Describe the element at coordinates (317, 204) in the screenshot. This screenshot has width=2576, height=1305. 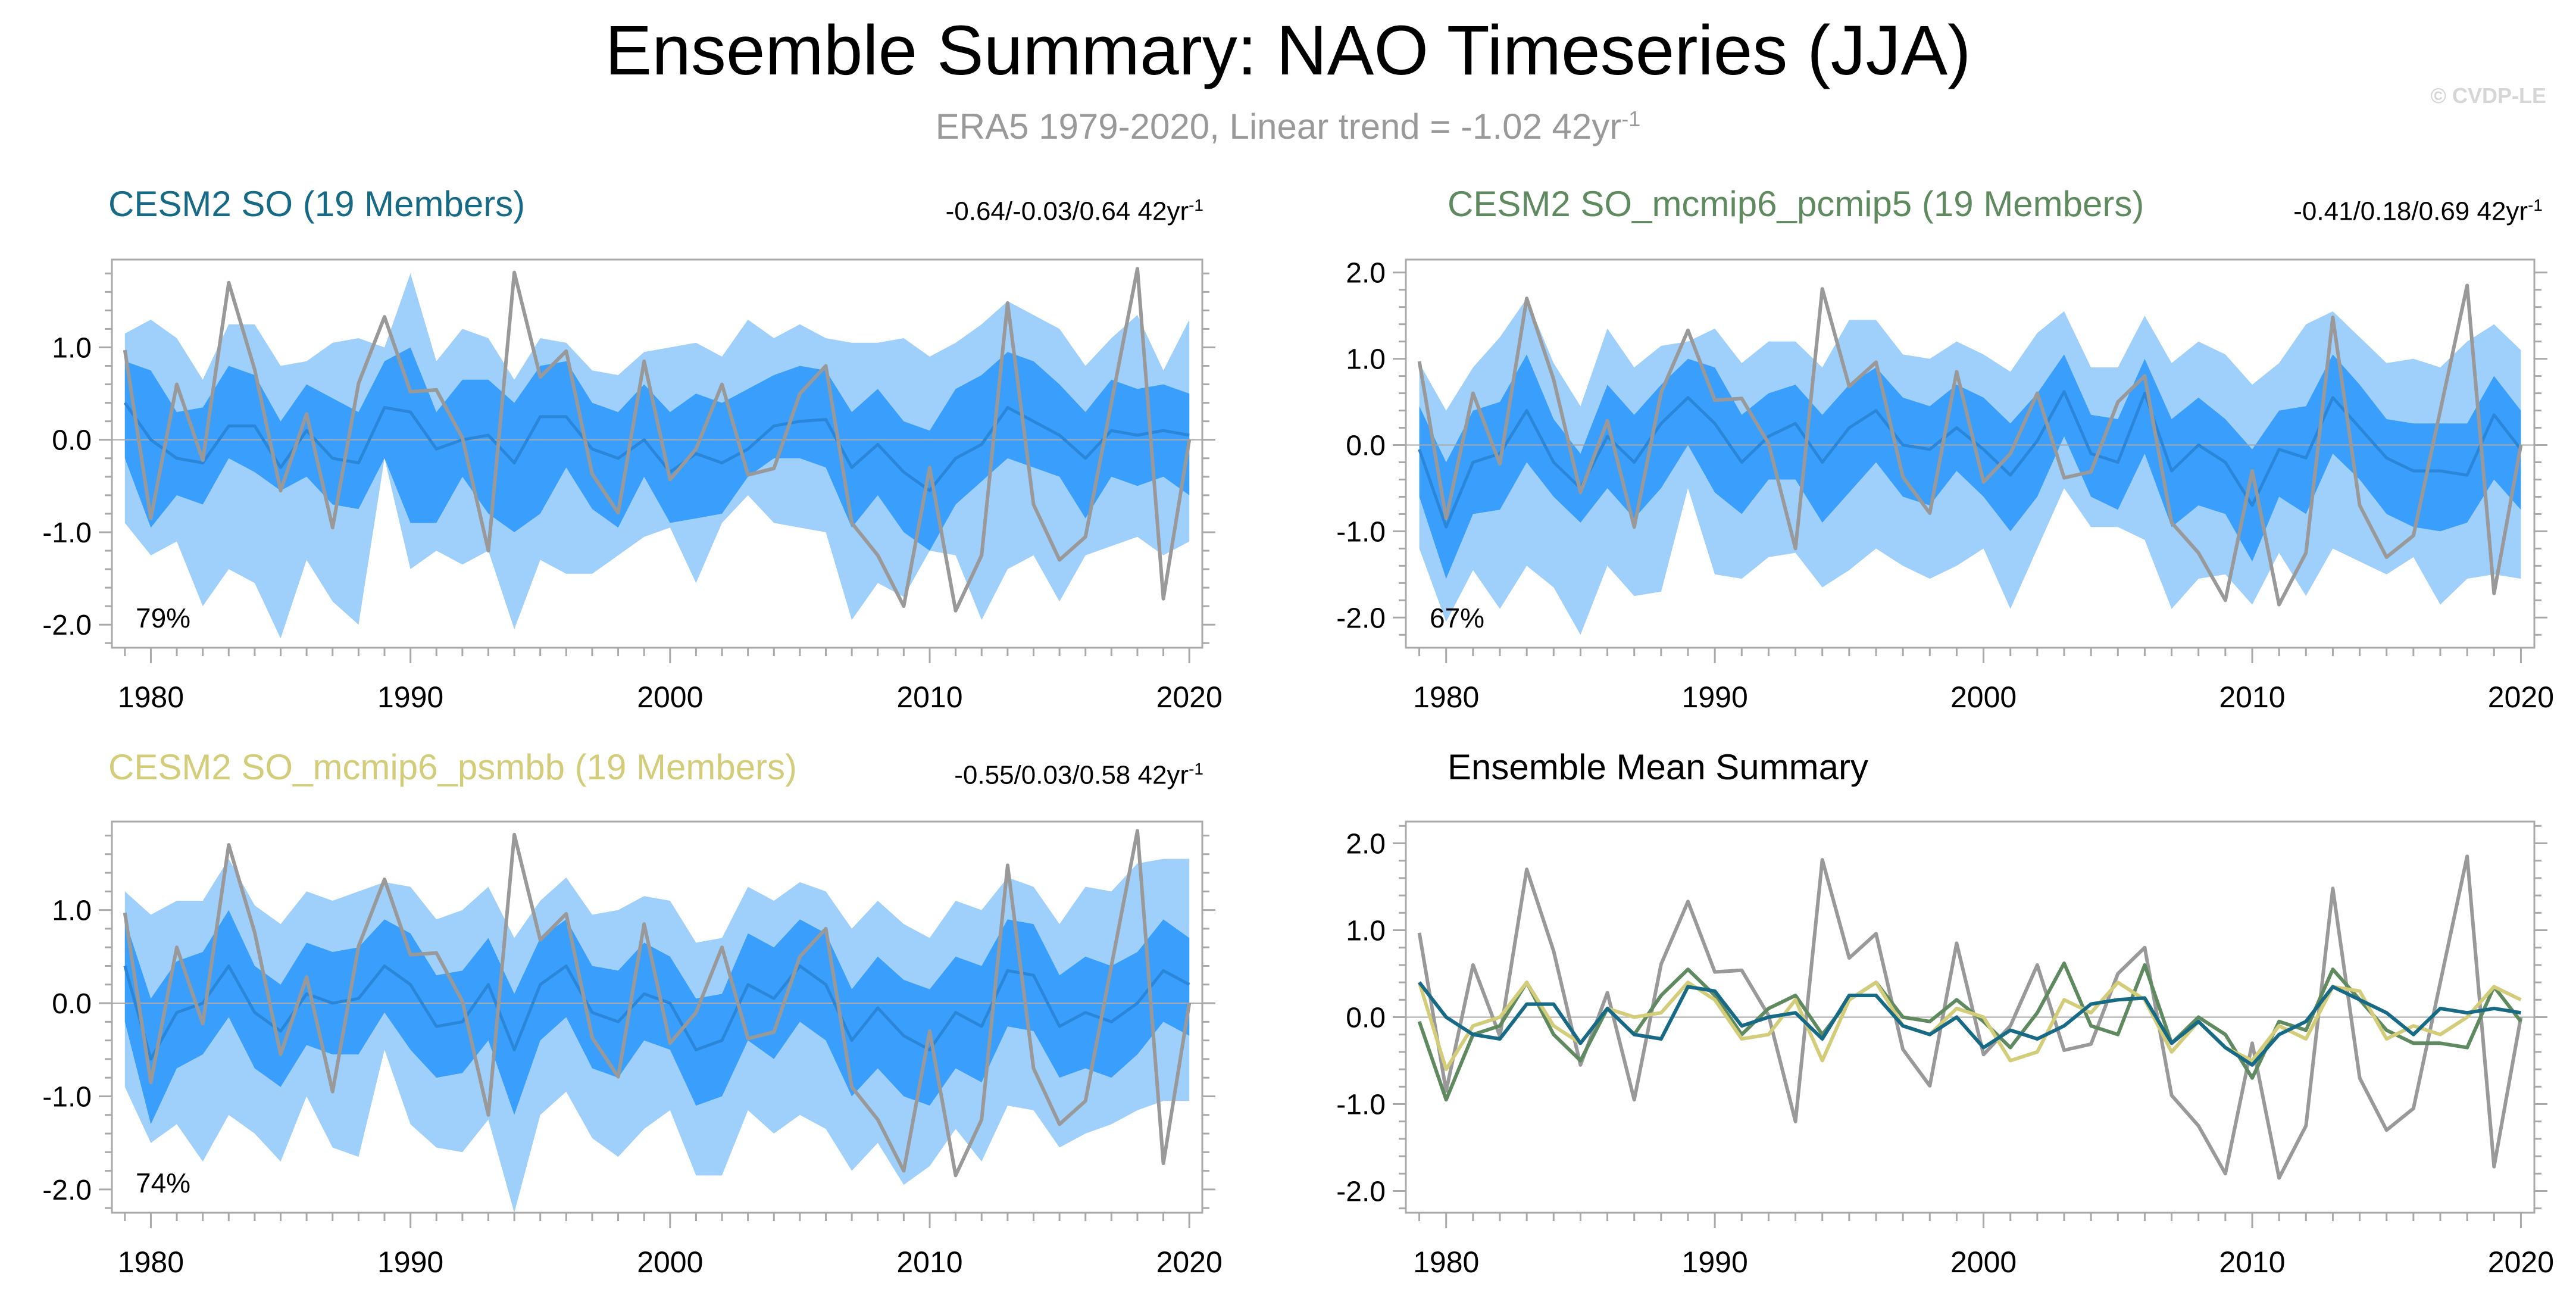
I see `panel-1-title: CESM2 SO (19 Members)` at that location.